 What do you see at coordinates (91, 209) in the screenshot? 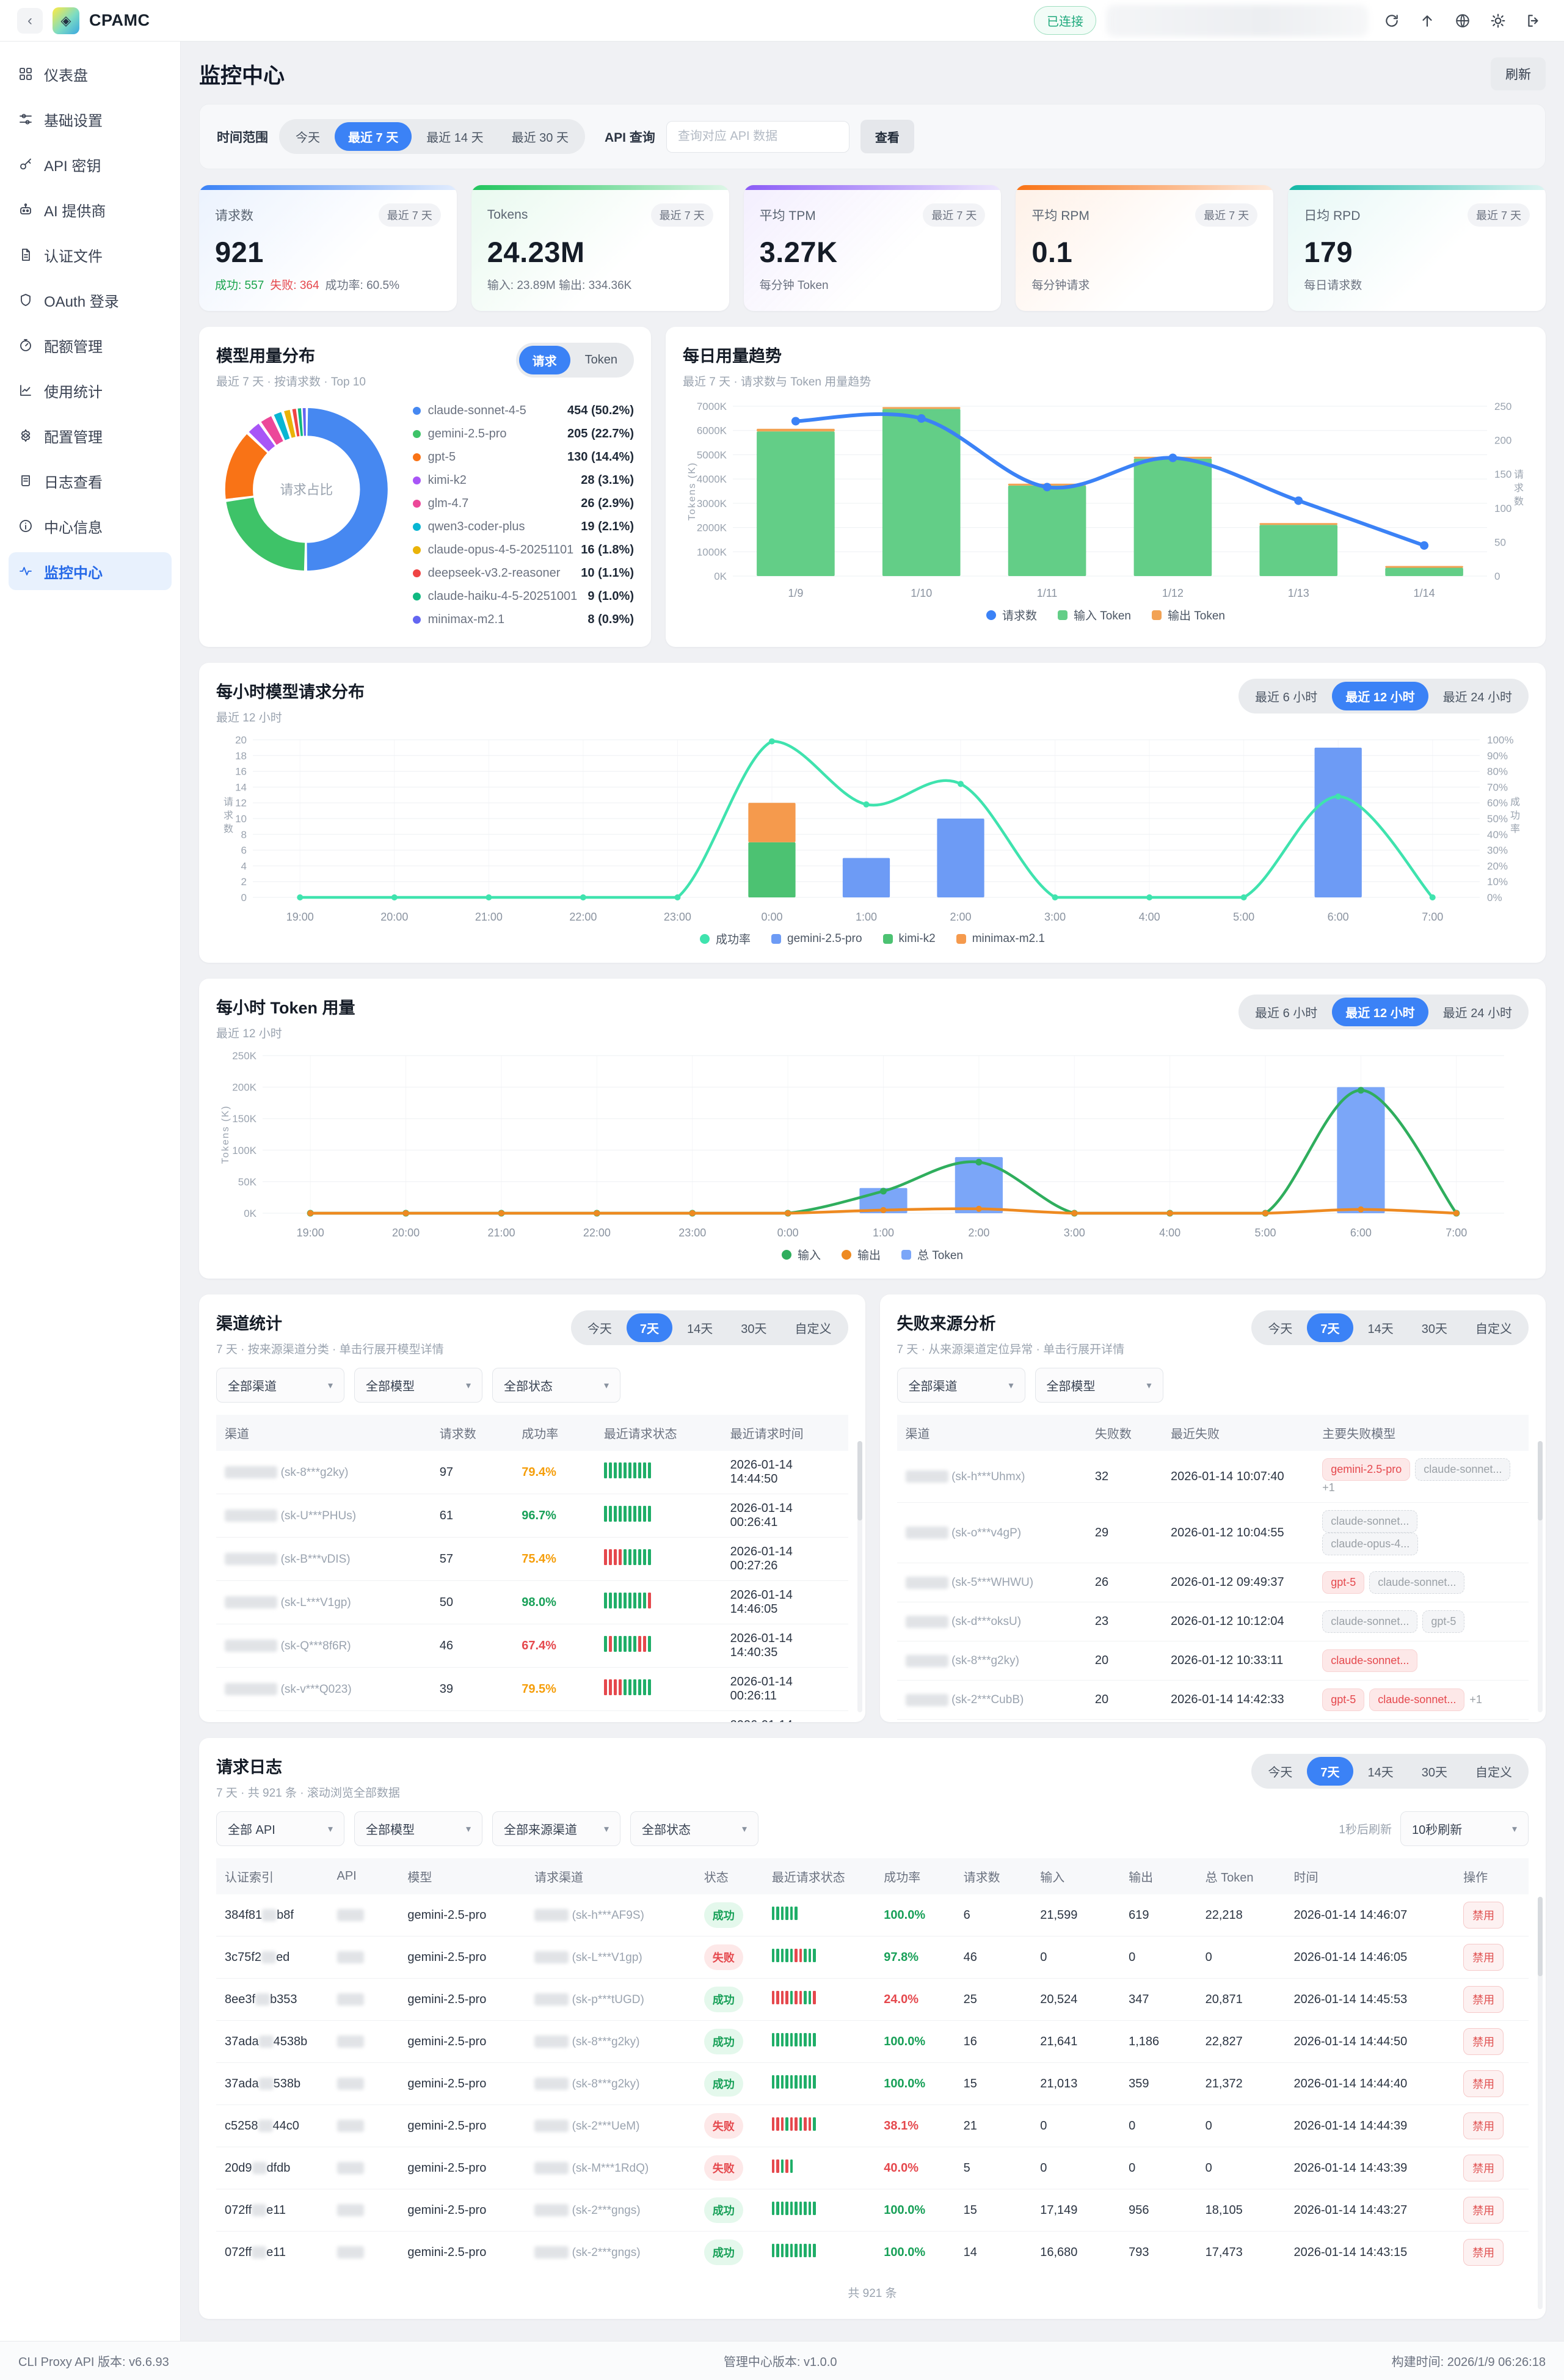
I see `sidebar-item-4: AI 提供商` at bounding box center [91, 209].